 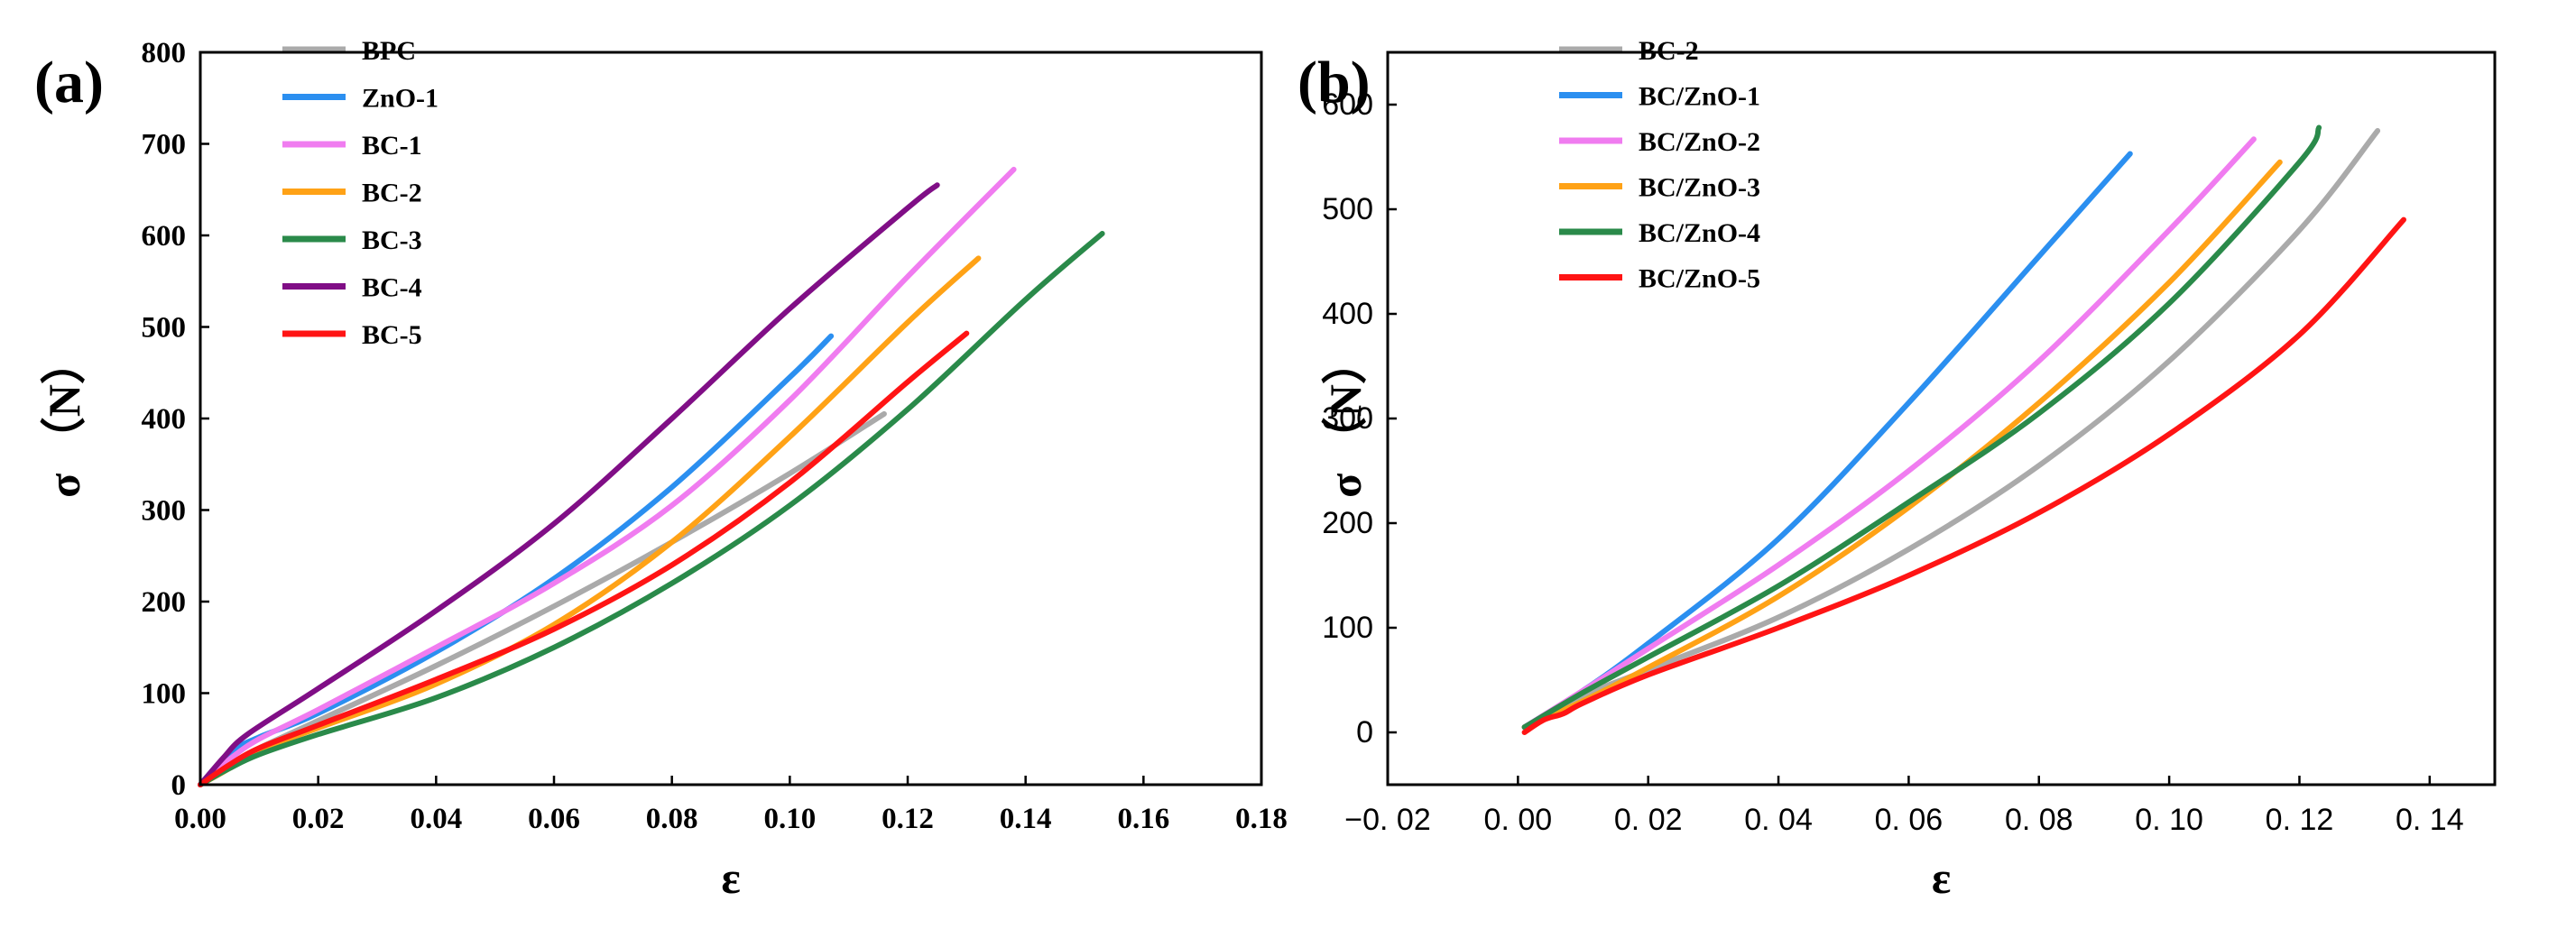 I want to click on panel-a-x-tick-label: 0.00, so click(x=200, y=819).